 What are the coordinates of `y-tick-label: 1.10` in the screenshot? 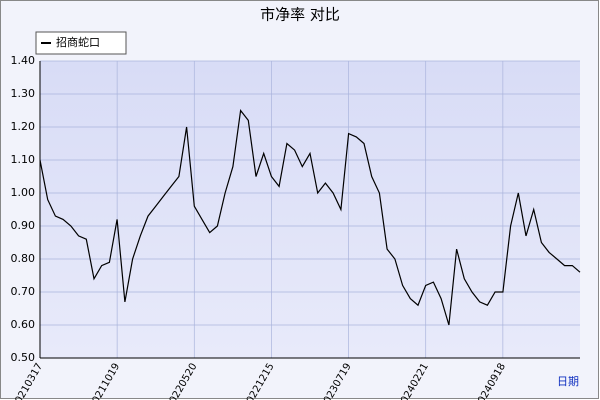 It's located at (23, 159).